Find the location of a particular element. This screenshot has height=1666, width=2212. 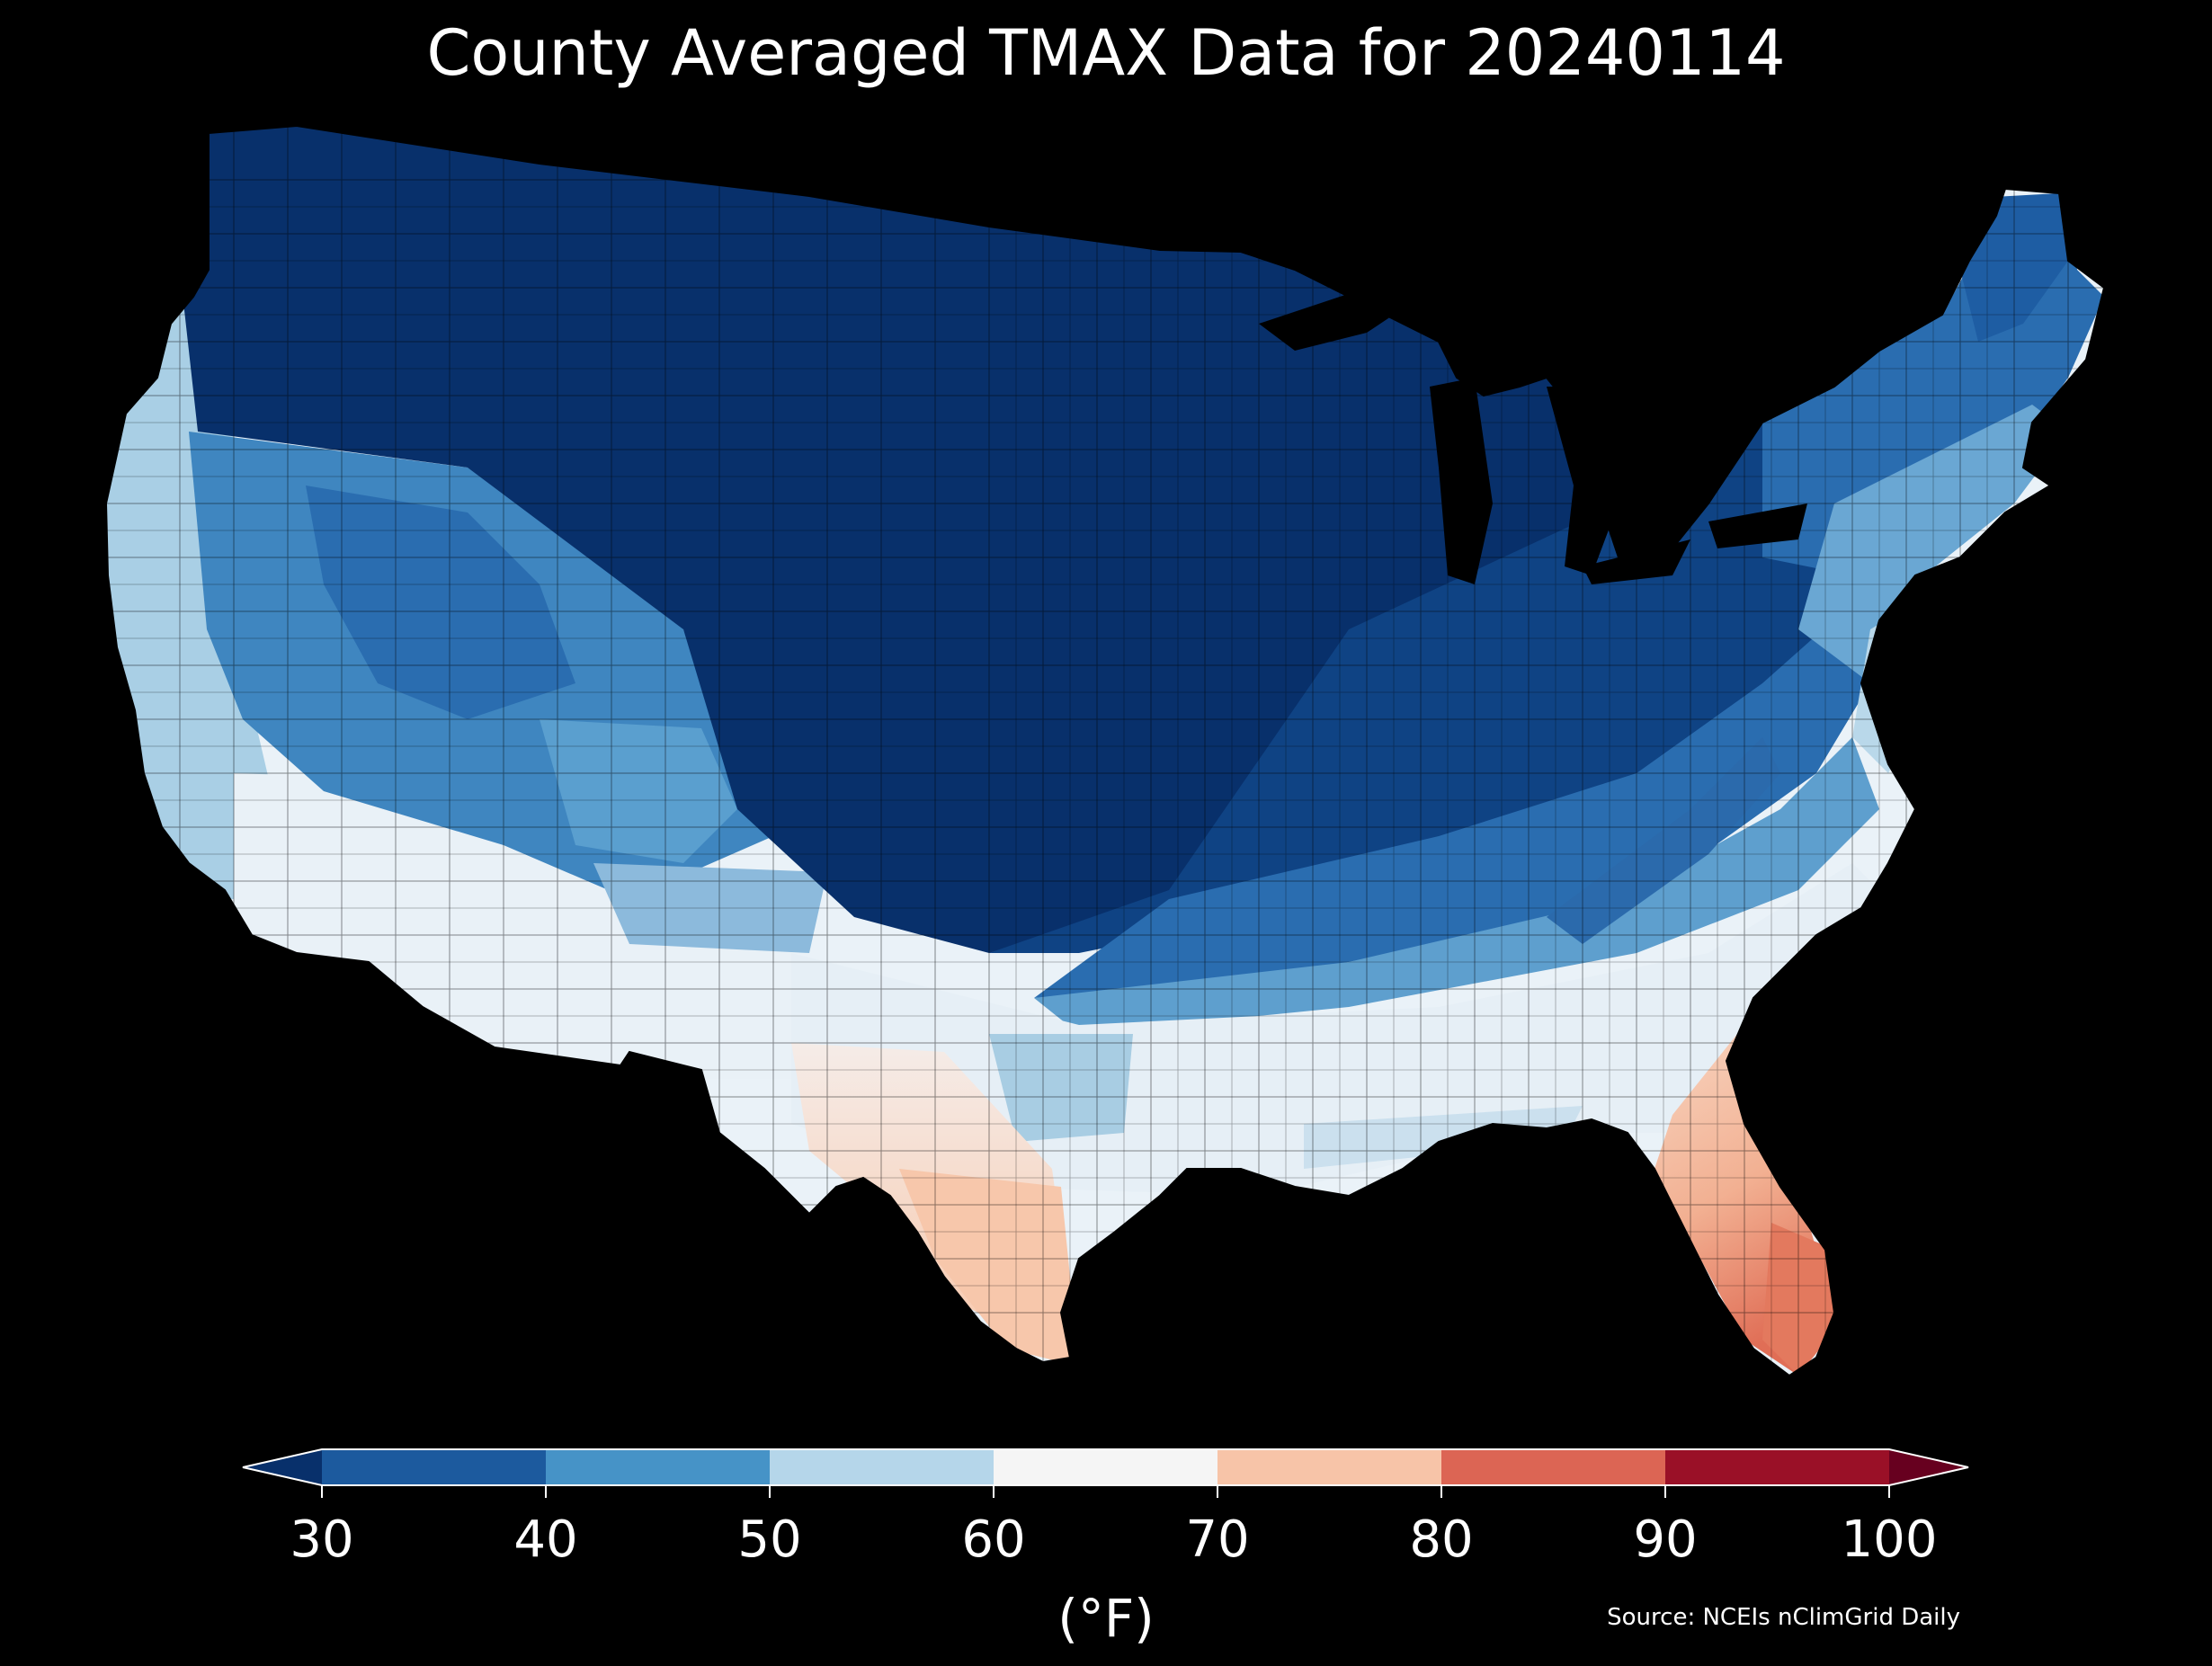

map-title: County Averaged TMAX Data for 20240114 is located at coordinates (1106, 53).